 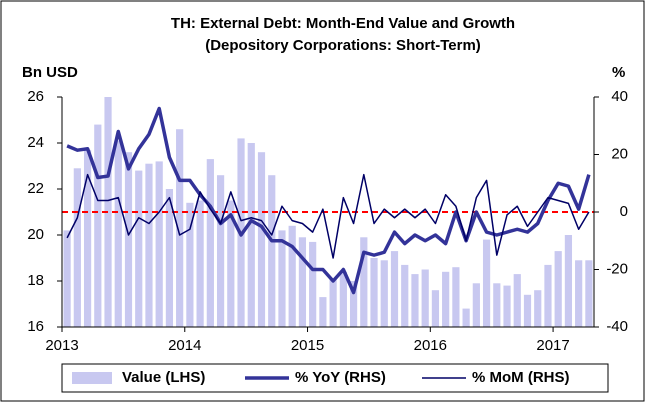 I want to click on x-tick-label: 2015, so click(x=307, y=345).